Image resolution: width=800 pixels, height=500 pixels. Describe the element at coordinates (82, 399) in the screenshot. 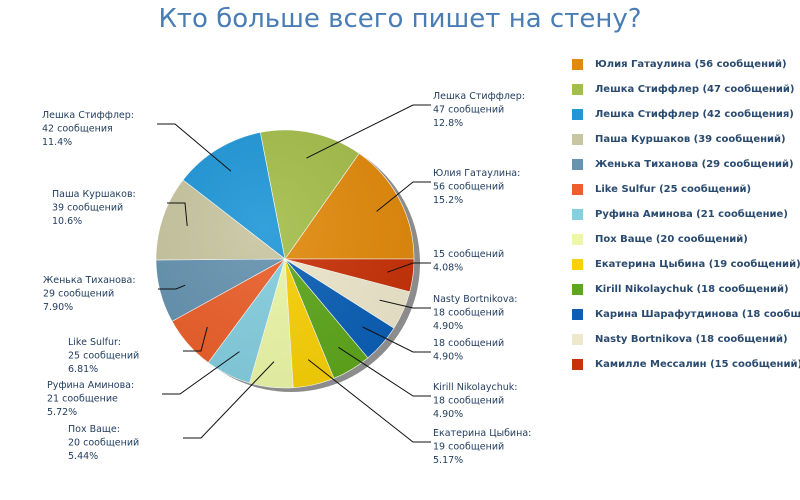

I see `slice-label-line: 21 сообщение` at that location.